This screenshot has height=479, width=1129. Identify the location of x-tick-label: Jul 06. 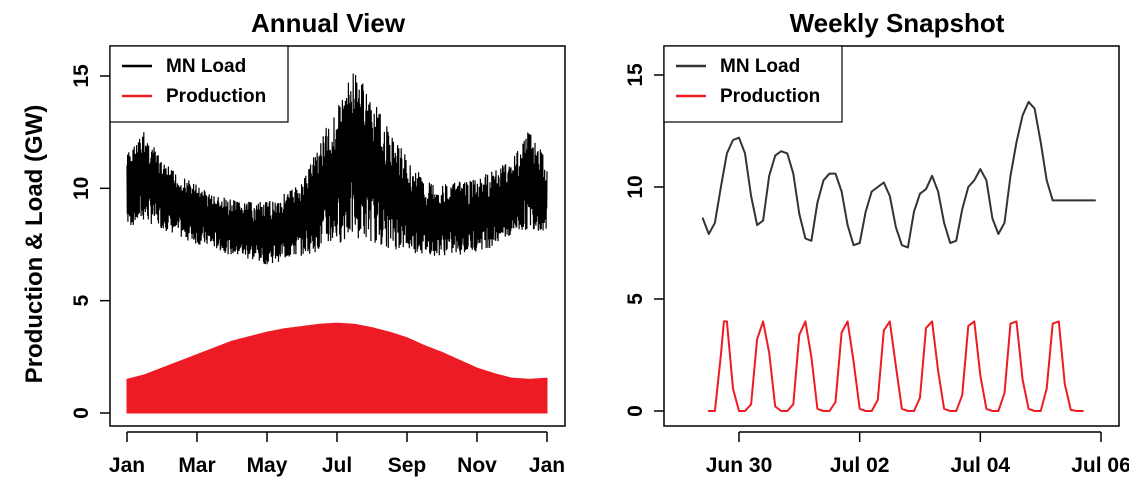
(1100, 465).